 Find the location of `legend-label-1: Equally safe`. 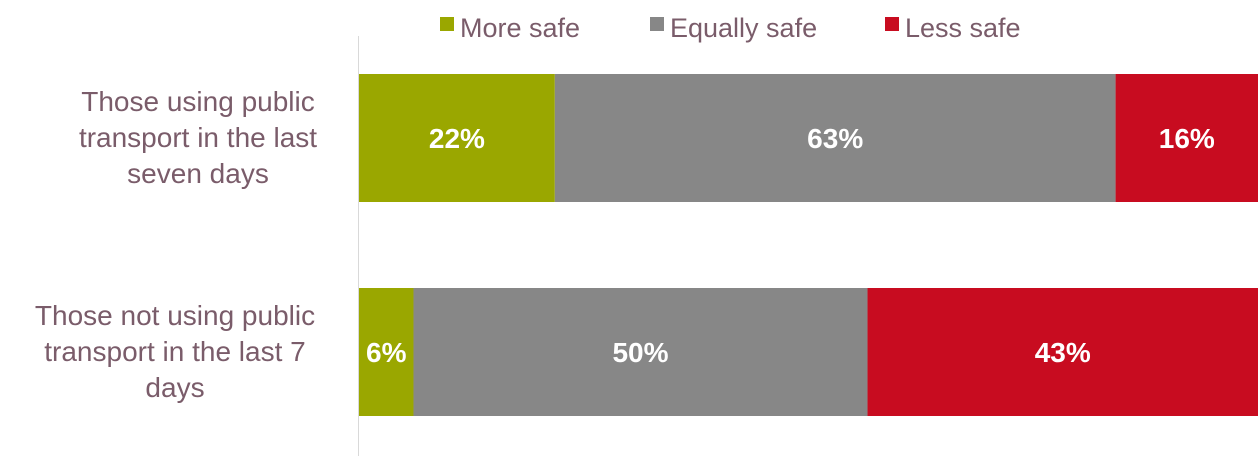

legend-label-1: Equally safe is located at coordinates (743, 28).